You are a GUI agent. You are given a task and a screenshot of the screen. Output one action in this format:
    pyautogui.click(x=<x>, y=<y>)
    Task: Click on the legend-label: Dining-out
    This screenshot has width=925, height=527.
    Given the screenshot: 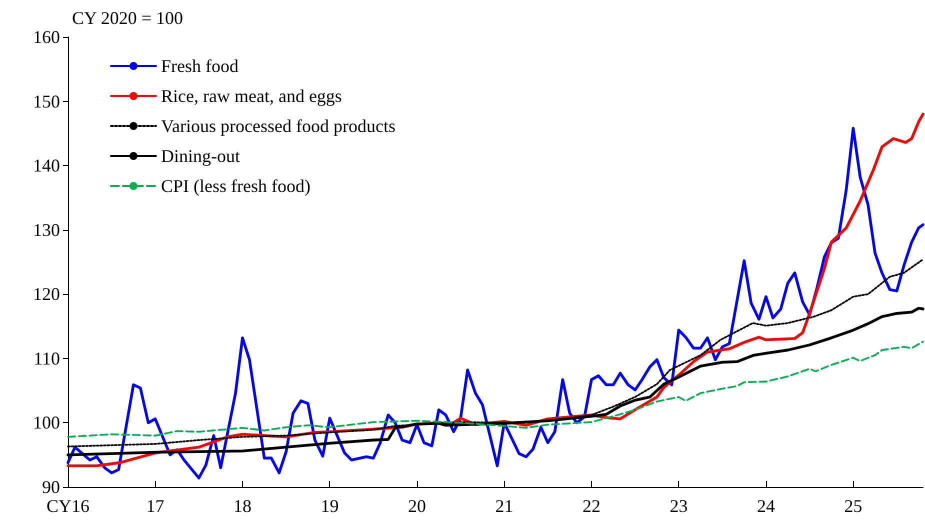 What is the action you would take?
    pyautogui.click(x=200, y=156)
    